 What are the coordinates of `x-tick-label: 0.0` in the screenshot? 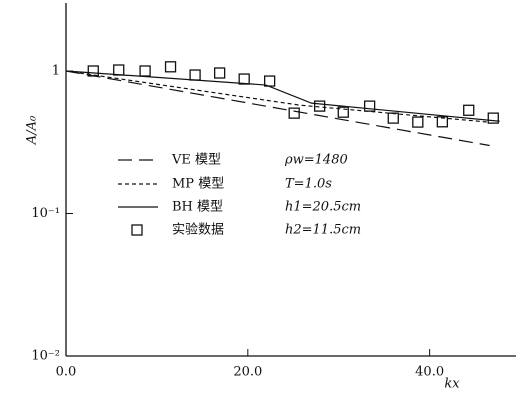 It's located at (66, 372).